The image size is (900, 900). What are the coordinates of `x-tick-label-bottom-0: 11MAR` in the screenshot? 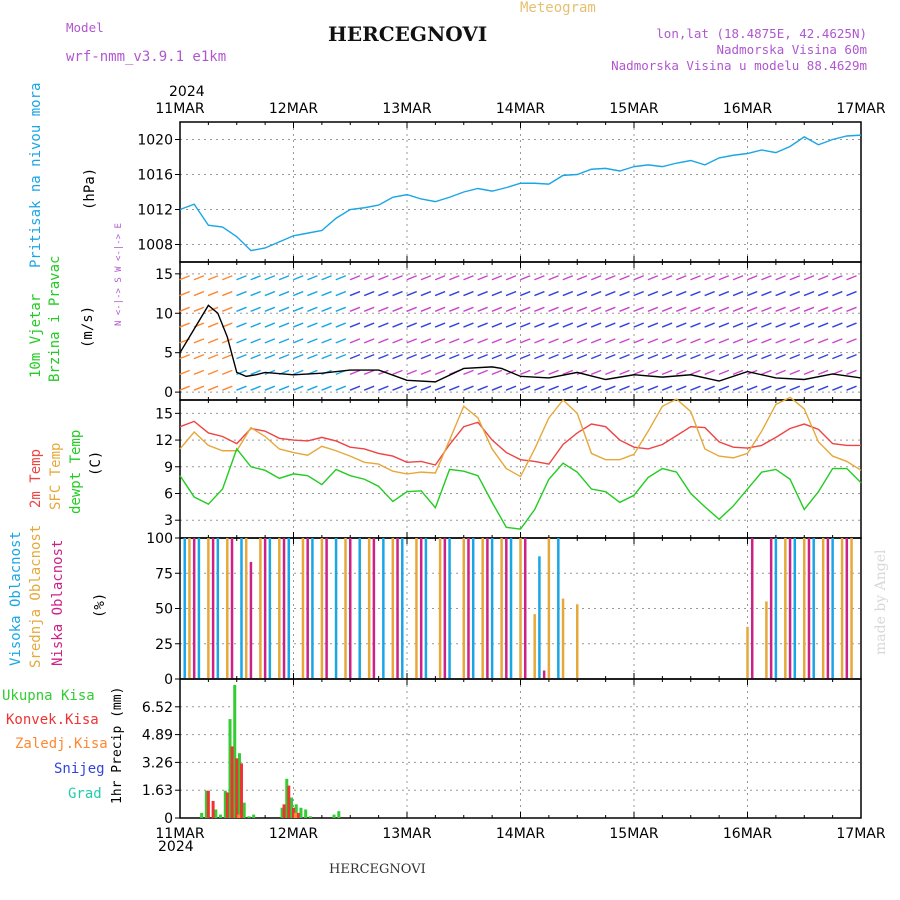 It's located at (179, 834).